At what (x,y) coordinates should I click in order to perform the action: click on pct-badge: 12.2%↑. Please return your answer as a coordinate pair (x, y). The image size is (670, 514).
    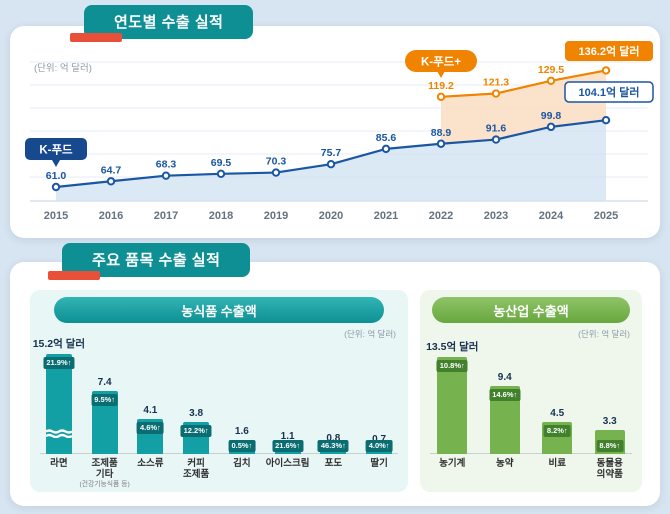
    Looking at the image, I should click on (196, 431).